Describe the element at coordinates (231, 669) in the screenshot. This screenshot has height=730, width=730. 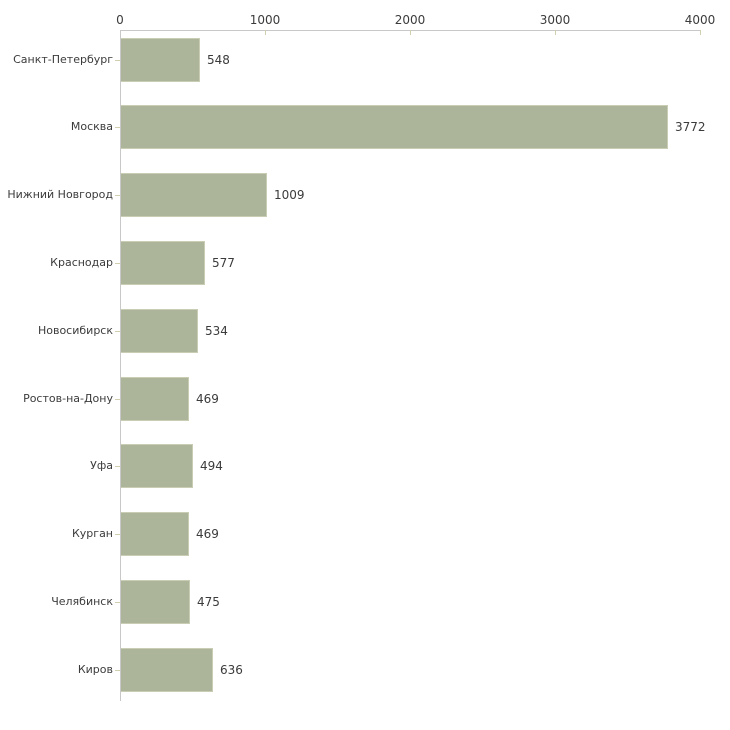
I see `bar-value-label: 636` at that location.